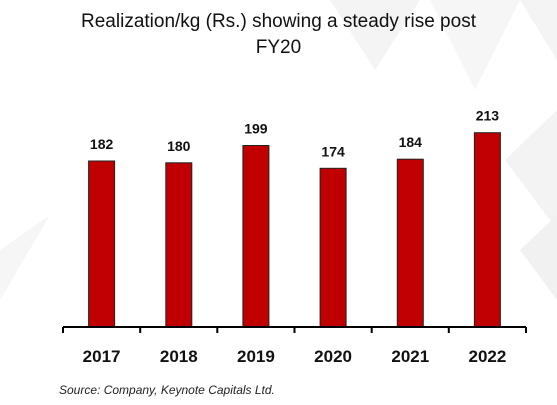 The image size is (557, 405). What do you see at coordinates (411, 142) in the screenshot?
I see `data-label: 184` at bounding box center [411, 142].